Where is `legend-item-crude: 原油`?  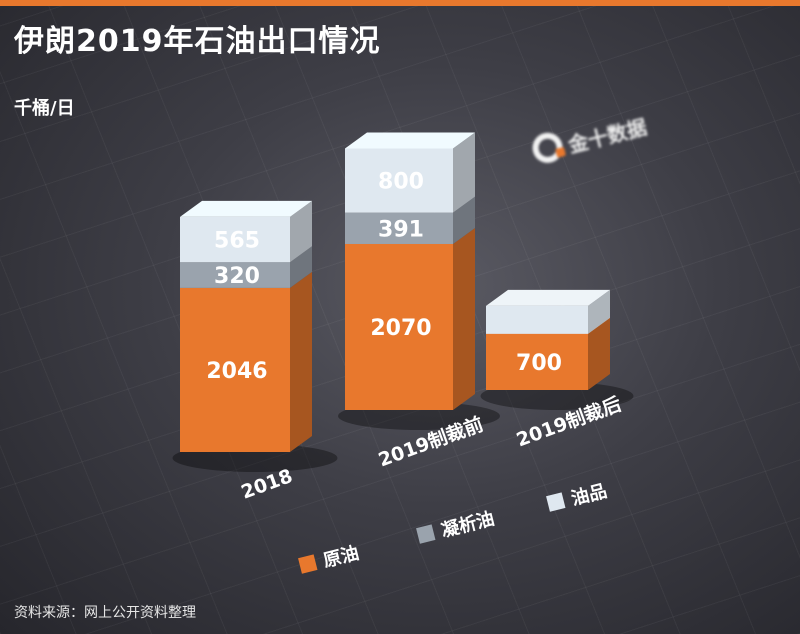 legend-item-crude: 原油 is located at coordinates (329, 559).